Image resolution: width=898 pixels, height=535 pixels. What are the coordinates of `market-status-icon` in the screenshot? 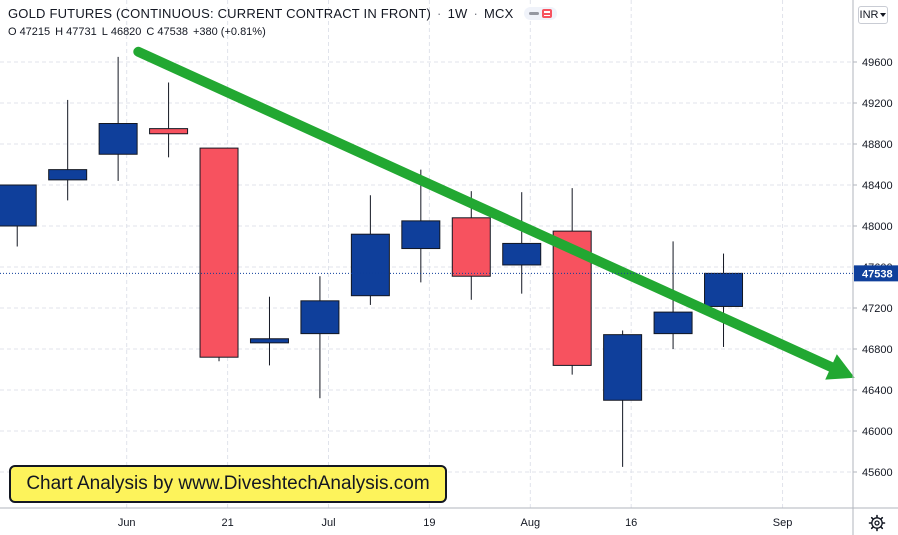 It's located at (546, 13).